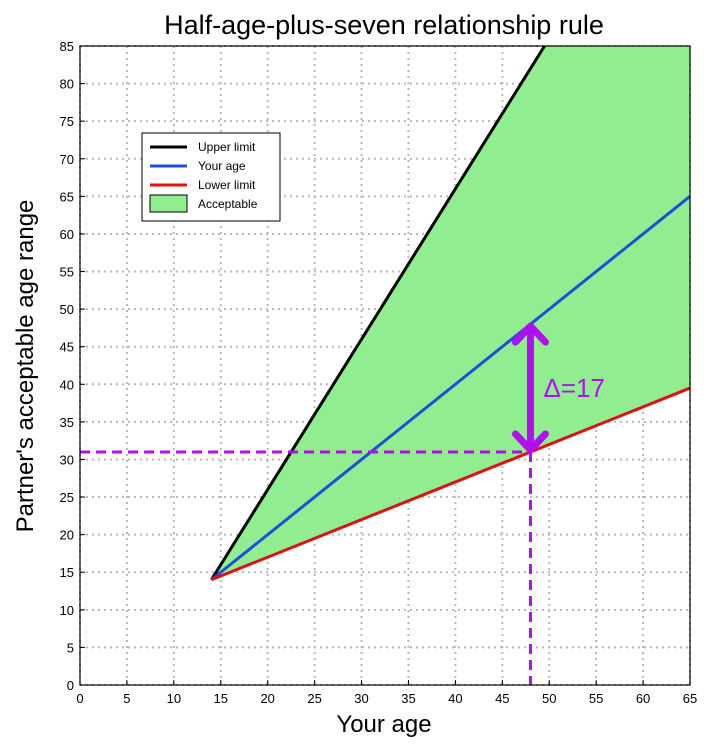 This screenshot has width=709, height=750. Describe the element at coordinates (314, 698) in the screenshot. I see `x-tick-label: 25` at that location.